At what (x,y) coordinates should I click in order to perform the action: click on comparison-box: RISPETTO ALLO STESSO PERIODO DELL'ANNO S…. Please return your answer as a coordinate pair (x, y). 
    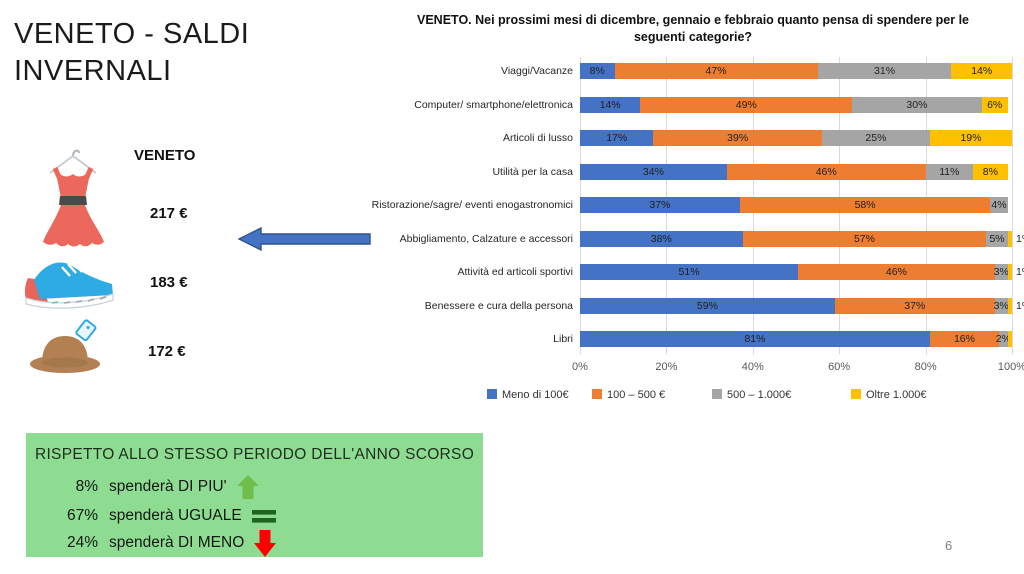
    Looking at the image, I should click on (254, 495).